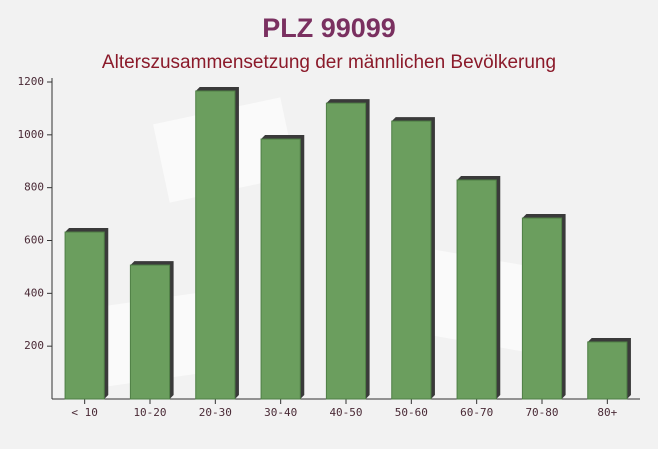 Image resolution: width=658 pixels, height=449 pixels. What do you see at coordinates (34, 292) in the screenshot?
I see `y-tick-label: 400` at bounding box center [34, 292].